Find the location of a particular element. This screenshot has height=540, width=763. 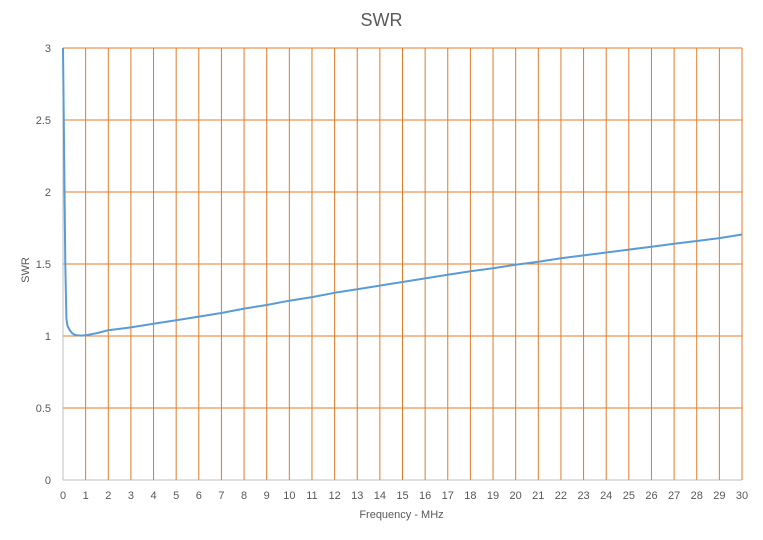

x-tick-label: 9 is located at coordinates (267, 496).